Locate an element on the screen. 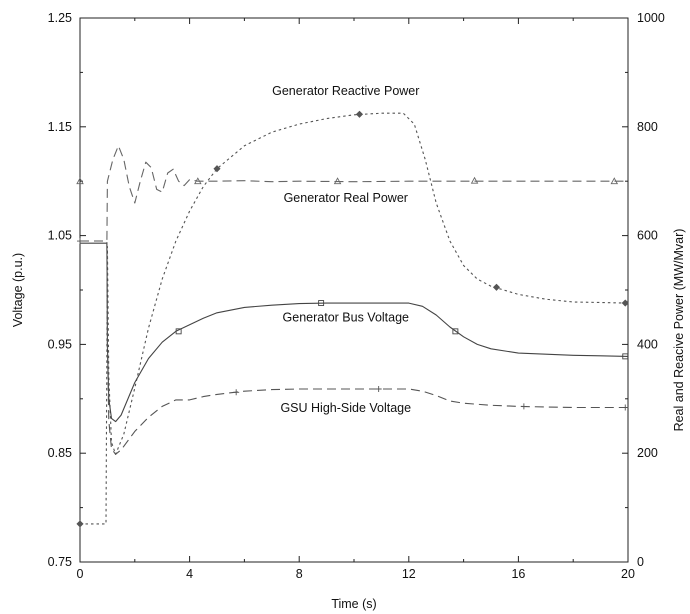 The width and height of the screenshot is (690, 614). y-right-tick-label: 800 is located at coordinates (647, 127).